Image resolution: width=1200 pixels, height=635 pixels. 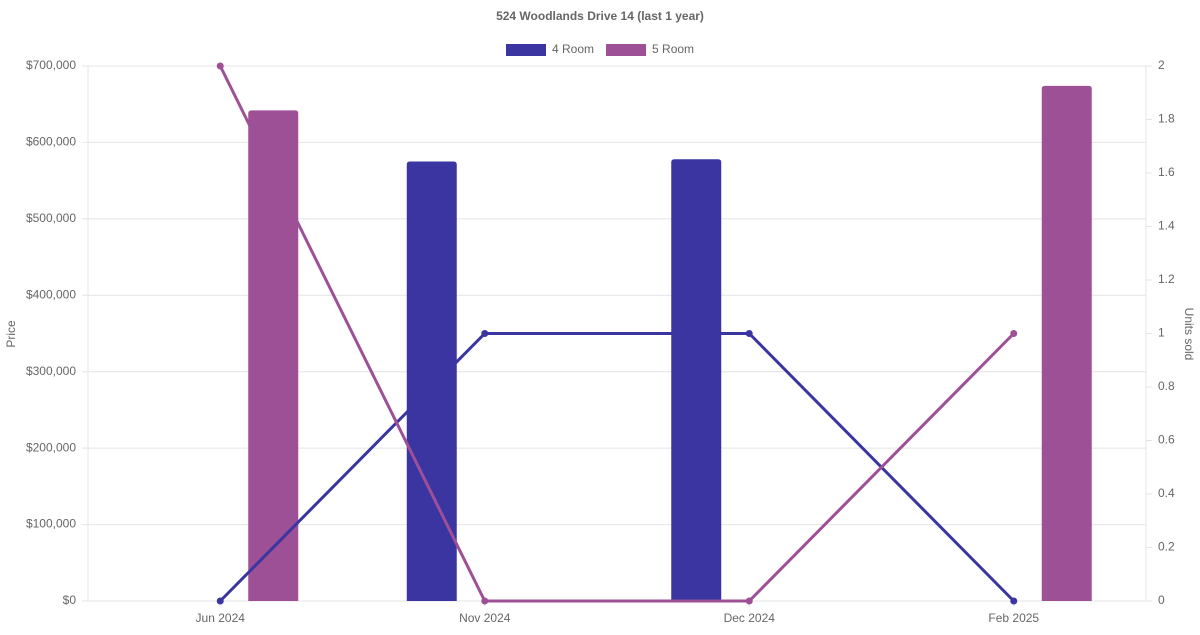 I want to click on legend-label: 4 Room, so click(x=573, y=49).